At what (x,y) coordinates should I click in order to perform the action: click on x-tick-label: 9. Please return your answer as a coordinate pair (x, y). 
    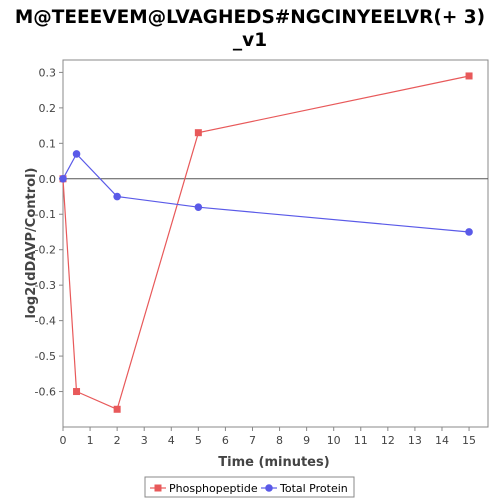
    Looking at the image, I should click on (306, 440).